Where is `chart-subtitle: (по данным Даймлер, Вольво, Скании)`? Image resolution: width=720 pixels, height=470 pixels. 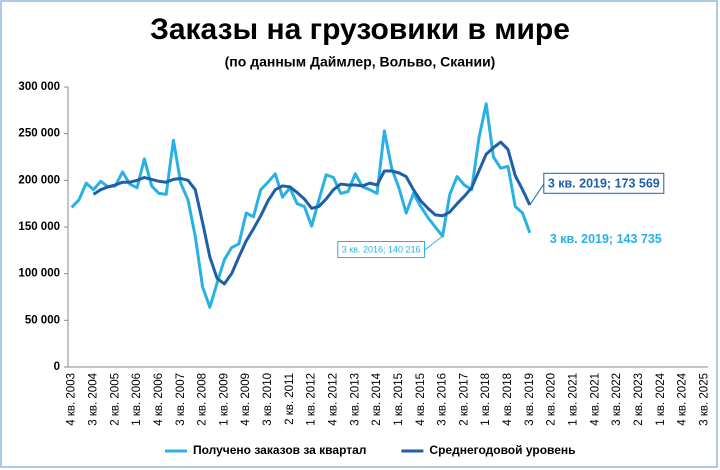 chart-subtitle: (по данным Даймлер, Вольво, Скании) is located at coordinates (360, 62).